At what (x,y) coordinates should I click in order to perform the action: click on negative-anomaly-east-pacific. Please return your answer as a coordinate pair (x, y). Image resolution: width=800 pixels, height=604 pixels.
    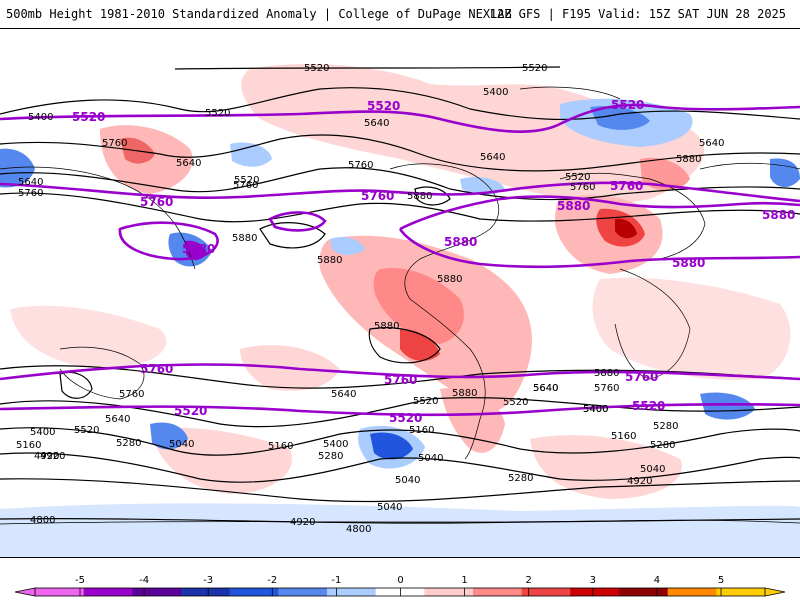
    Looking at the image, I should click on (347, 246).